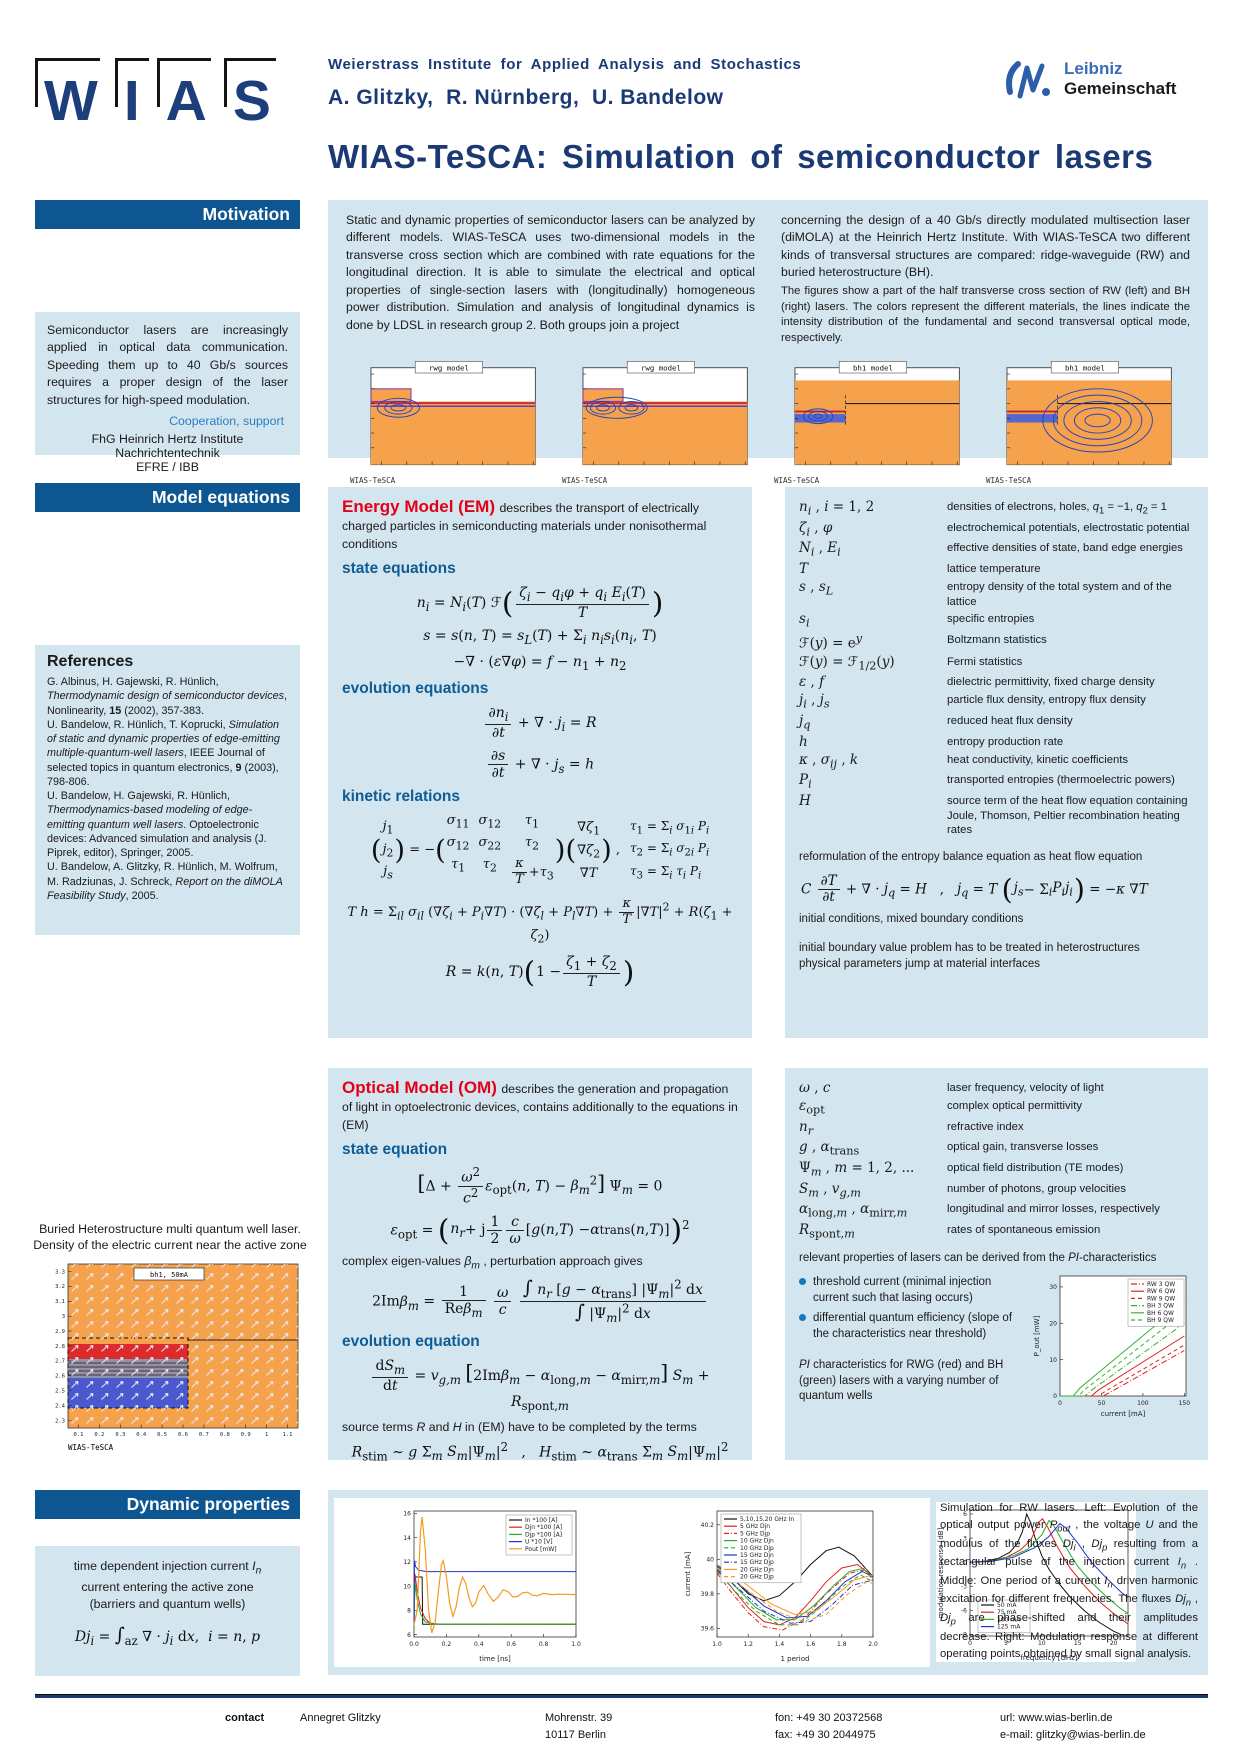 The height and width of the screenshot is (1754, 1239). Describe the element at coordinates (407, 1537) in the screenshot. I see `svg-text: 14` at that location.